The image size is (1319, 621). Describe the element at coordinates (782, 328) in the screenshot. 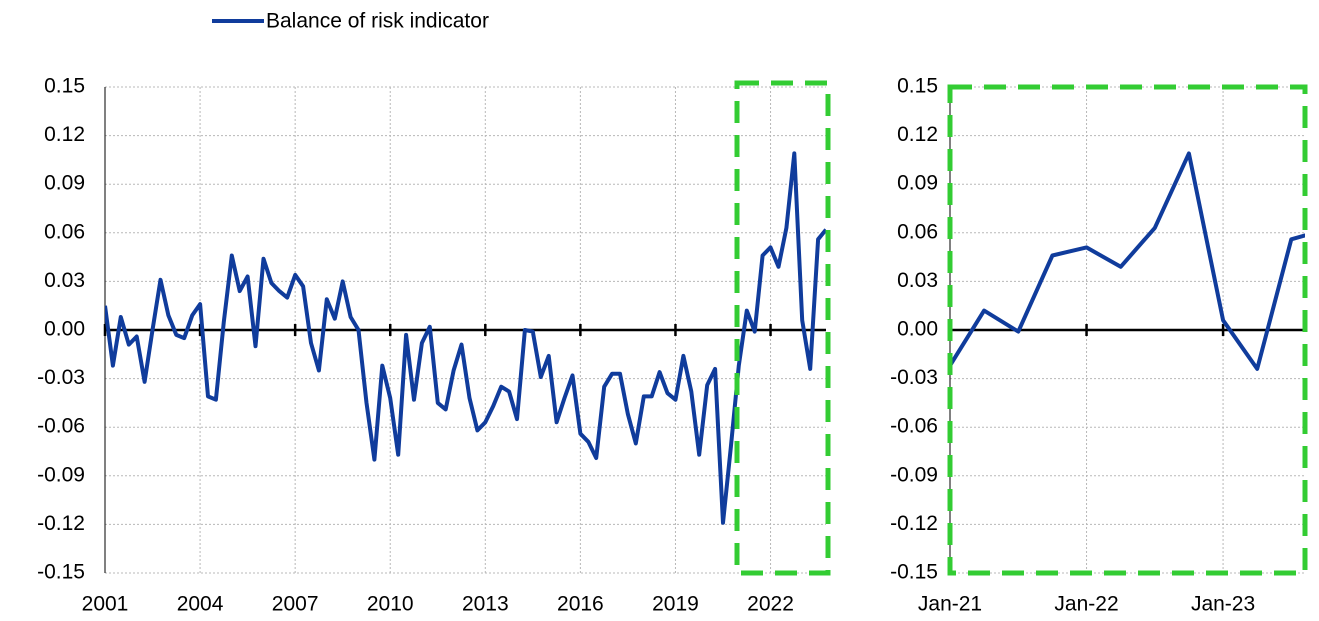

I see `highlight-box` at that location.